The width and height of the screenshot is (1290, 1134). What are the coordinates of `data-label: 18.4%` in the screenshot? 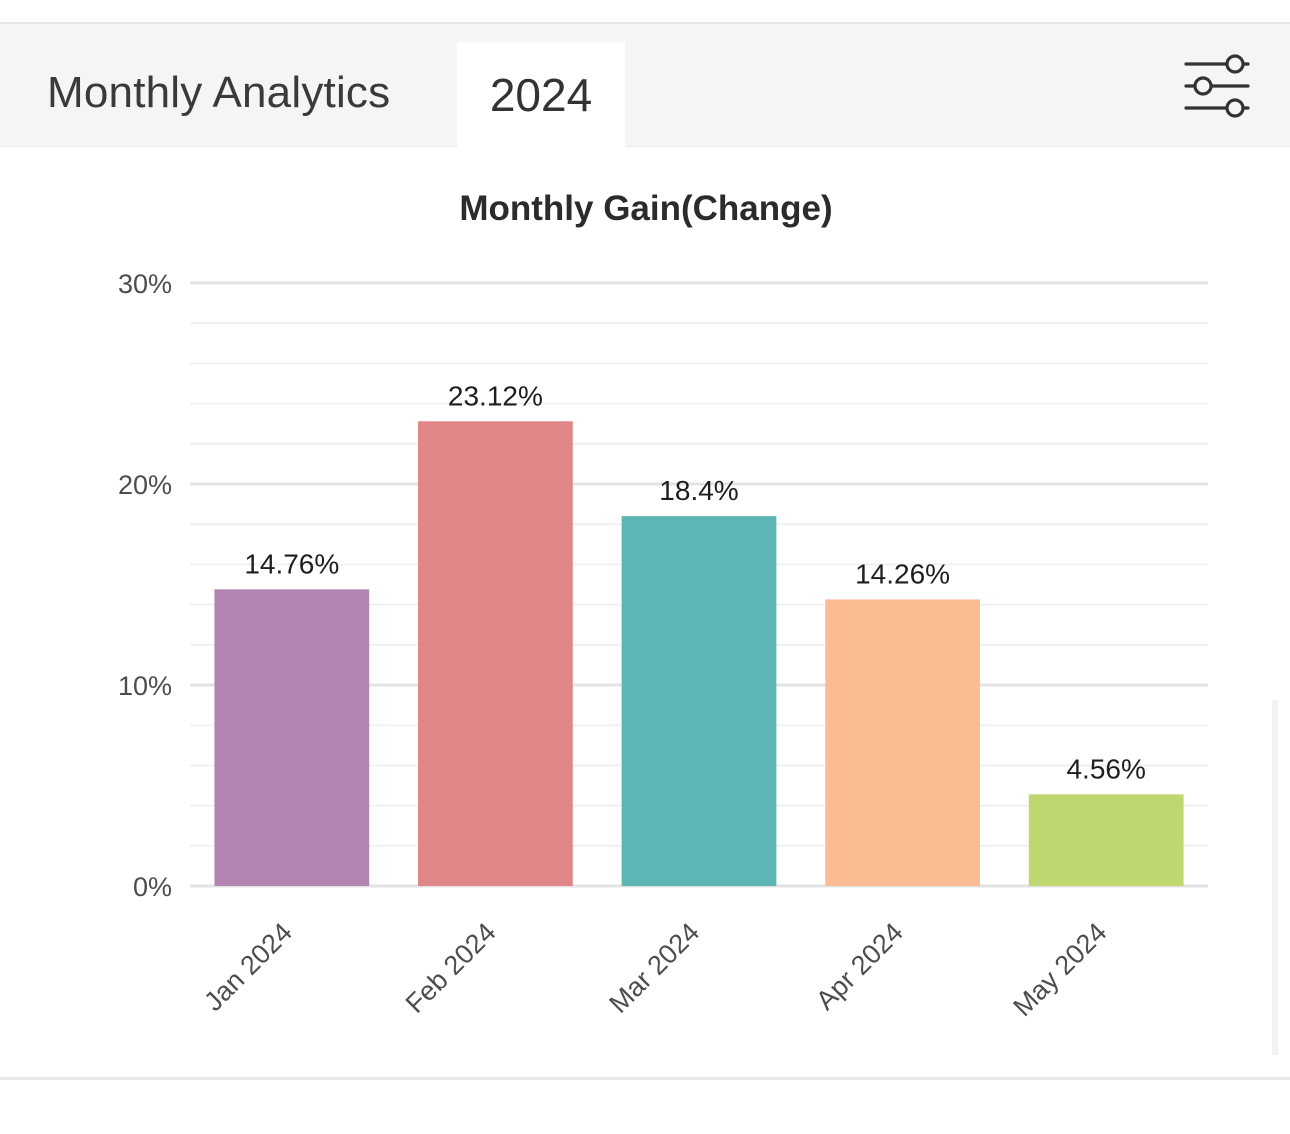 It's located at (698, 490).